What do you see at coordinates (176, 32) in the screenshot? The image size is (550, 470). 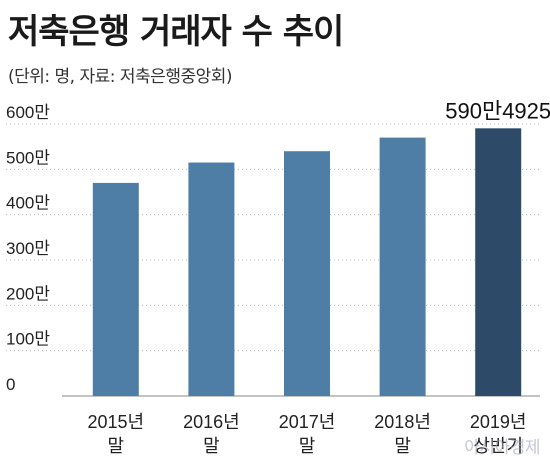 I see `chart-title: 저축은행 거래자 수 추이` at bounding box center [176, 32].